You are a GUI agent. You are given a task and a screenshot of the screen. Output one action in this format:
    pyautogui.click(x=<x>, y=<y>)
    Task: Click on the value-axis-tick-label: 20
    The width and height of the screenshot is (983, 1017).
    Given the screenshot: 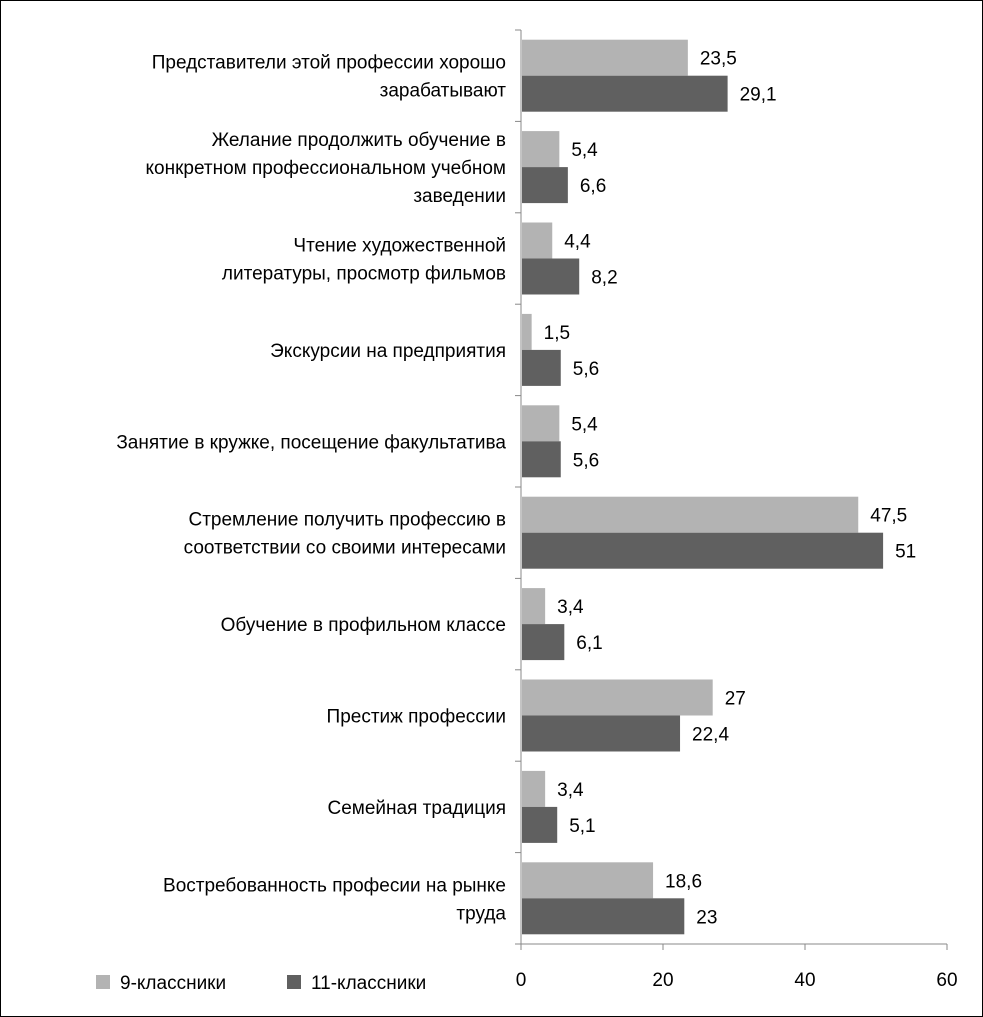 What is the action you would take?
    pyautogui.click(x=662, y=980)
    